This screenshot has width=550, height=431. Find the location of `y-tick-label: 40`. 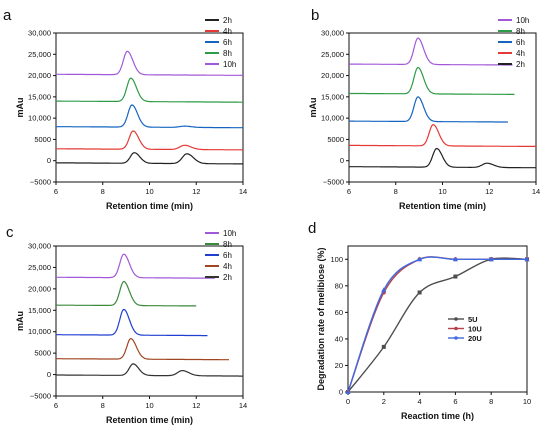

y-tick-label: 40 is located at coordinates (339, 338).